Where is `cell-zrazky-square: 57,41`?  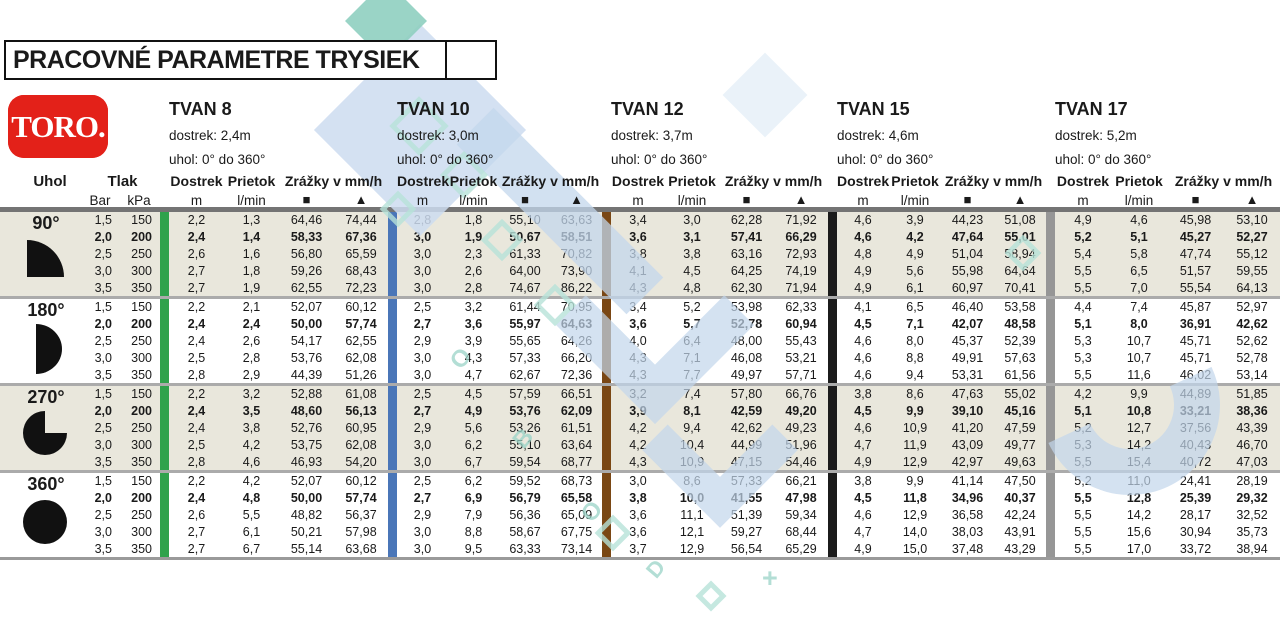 cell-zrazky-square: 57,41 is located at coordinates (746, 237).